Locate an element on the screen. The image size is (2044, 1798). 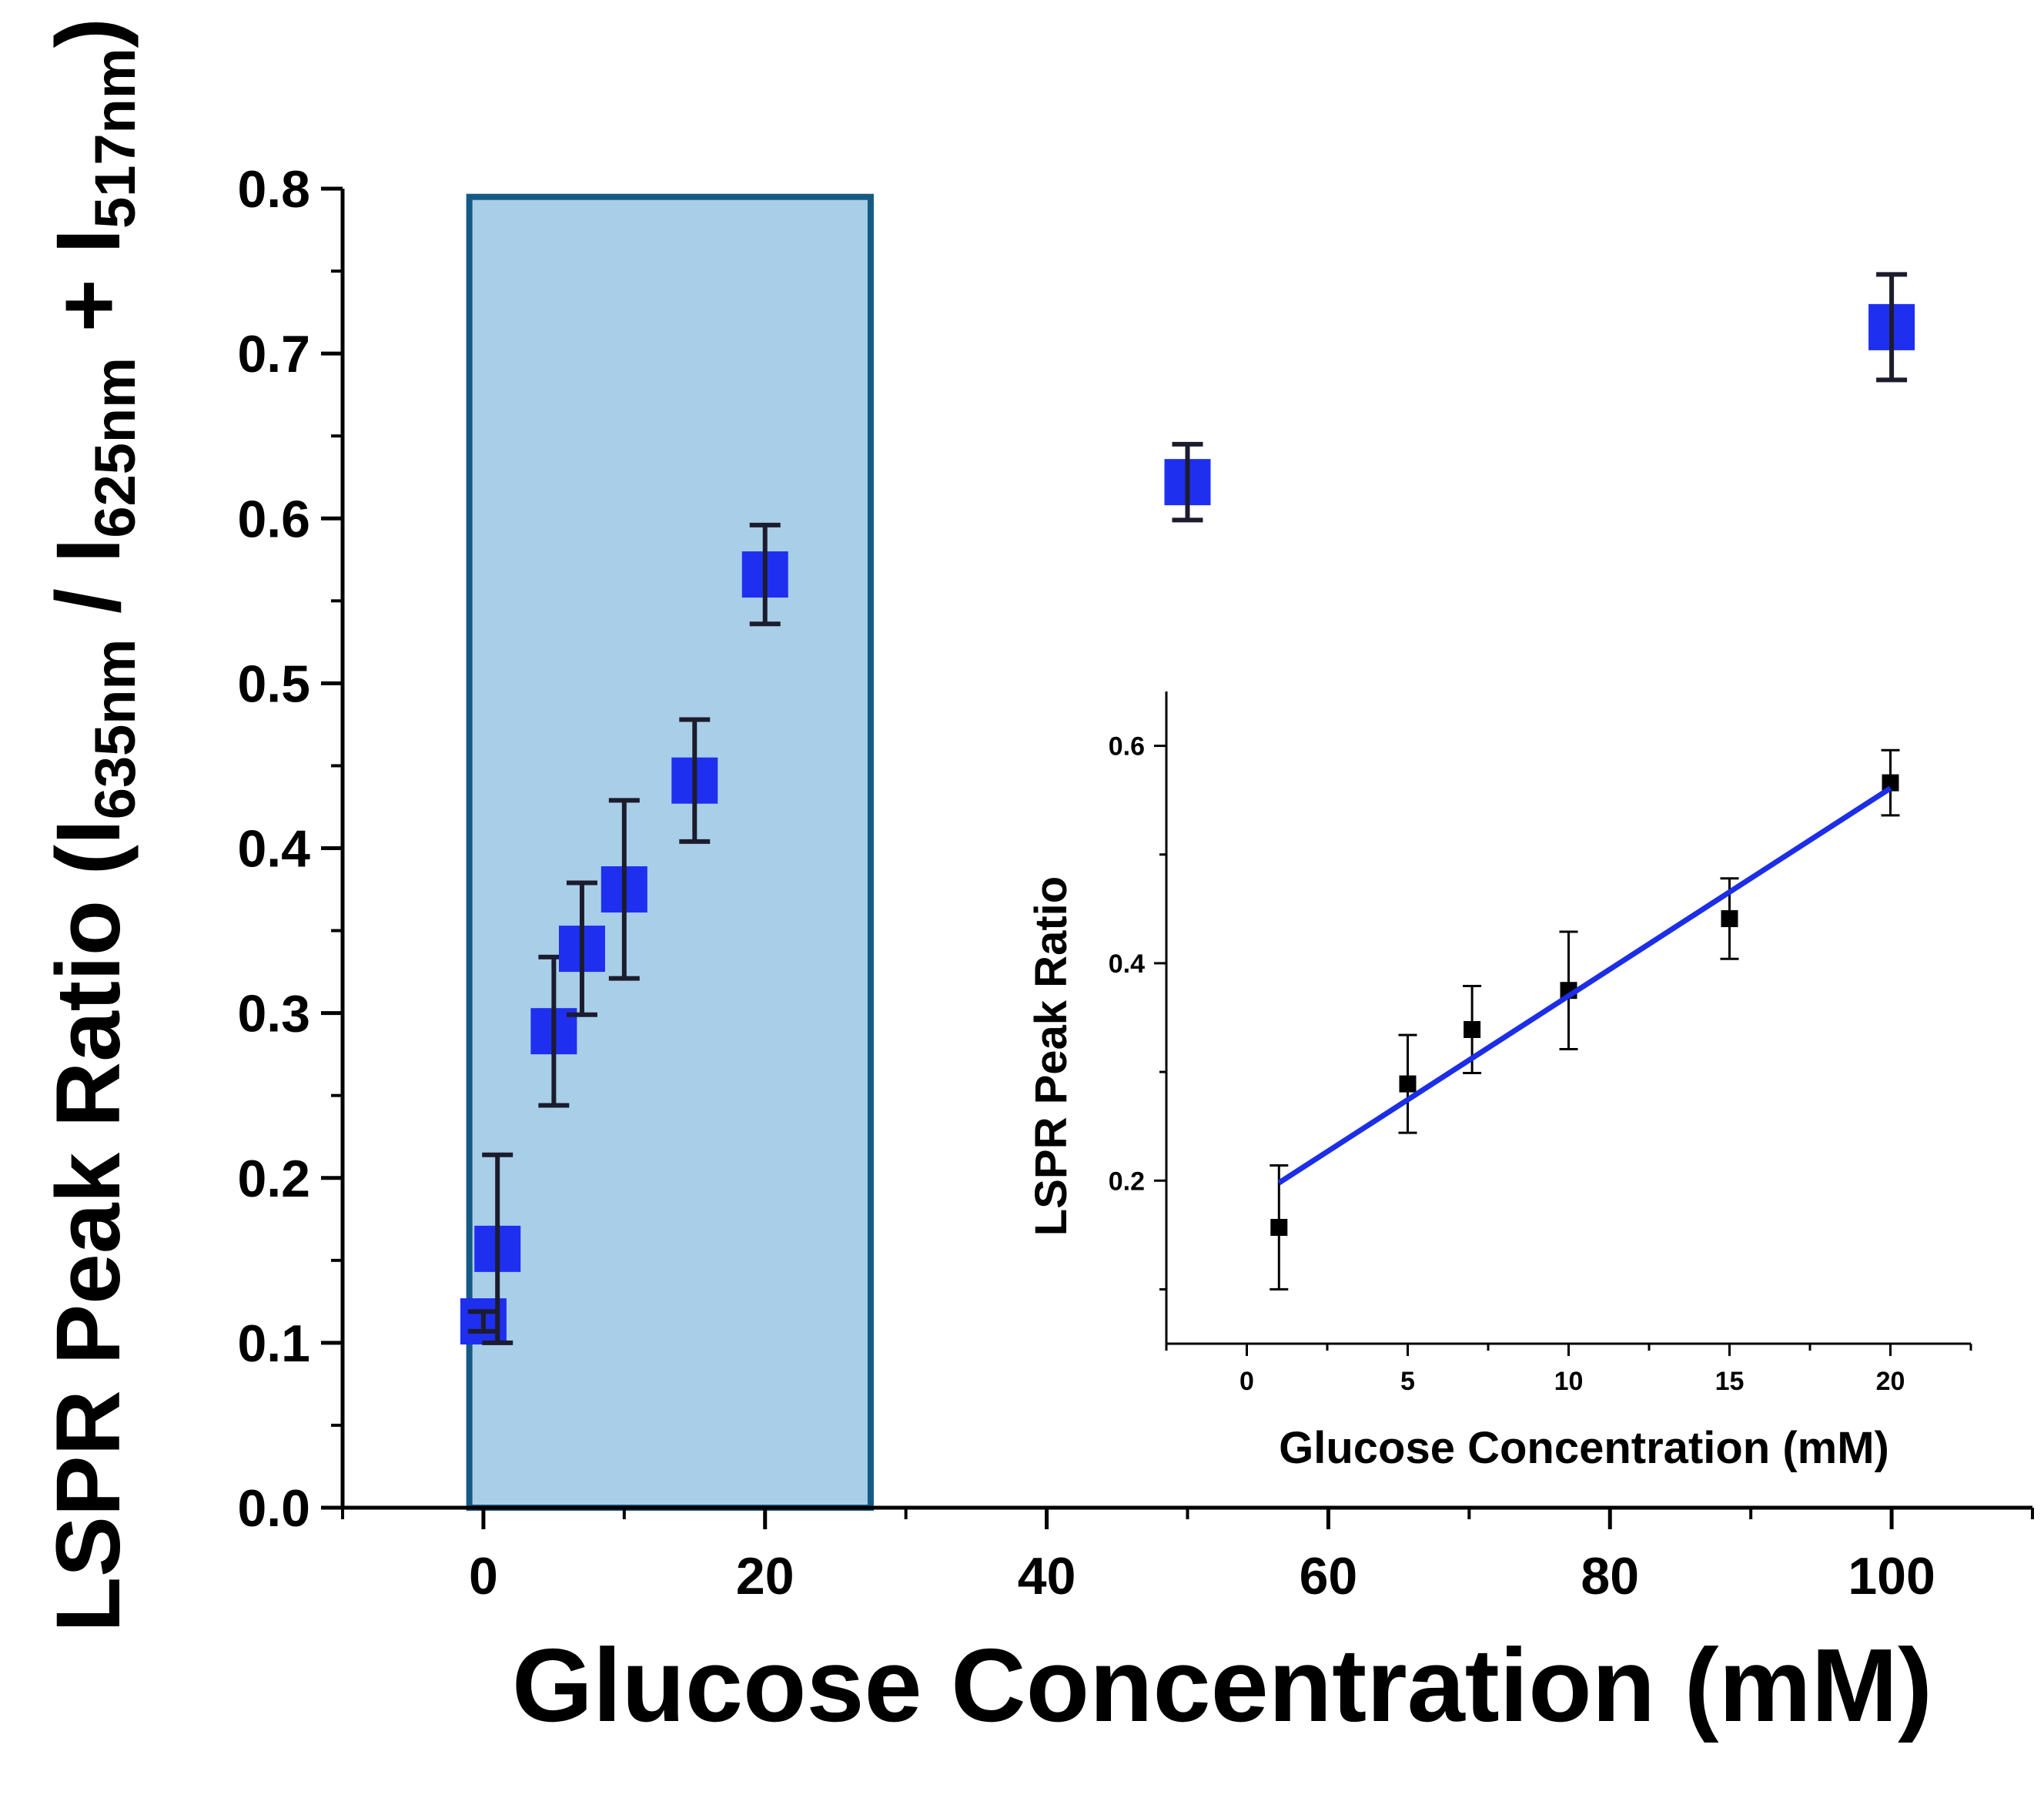
main-x-tick-label: 60 is located at coordinates (1329, 1576).